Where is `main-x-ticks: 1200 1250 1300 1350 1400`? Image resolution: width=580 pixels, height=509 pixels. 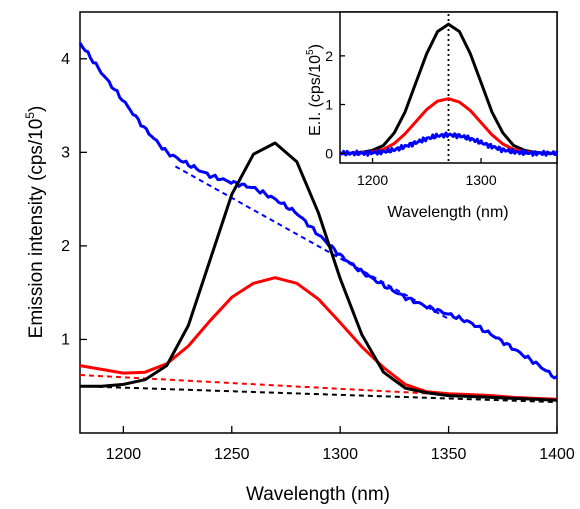
main-x-ticks: 1200 1250 1300 1350 1400 is located at coordinates (340, 444).